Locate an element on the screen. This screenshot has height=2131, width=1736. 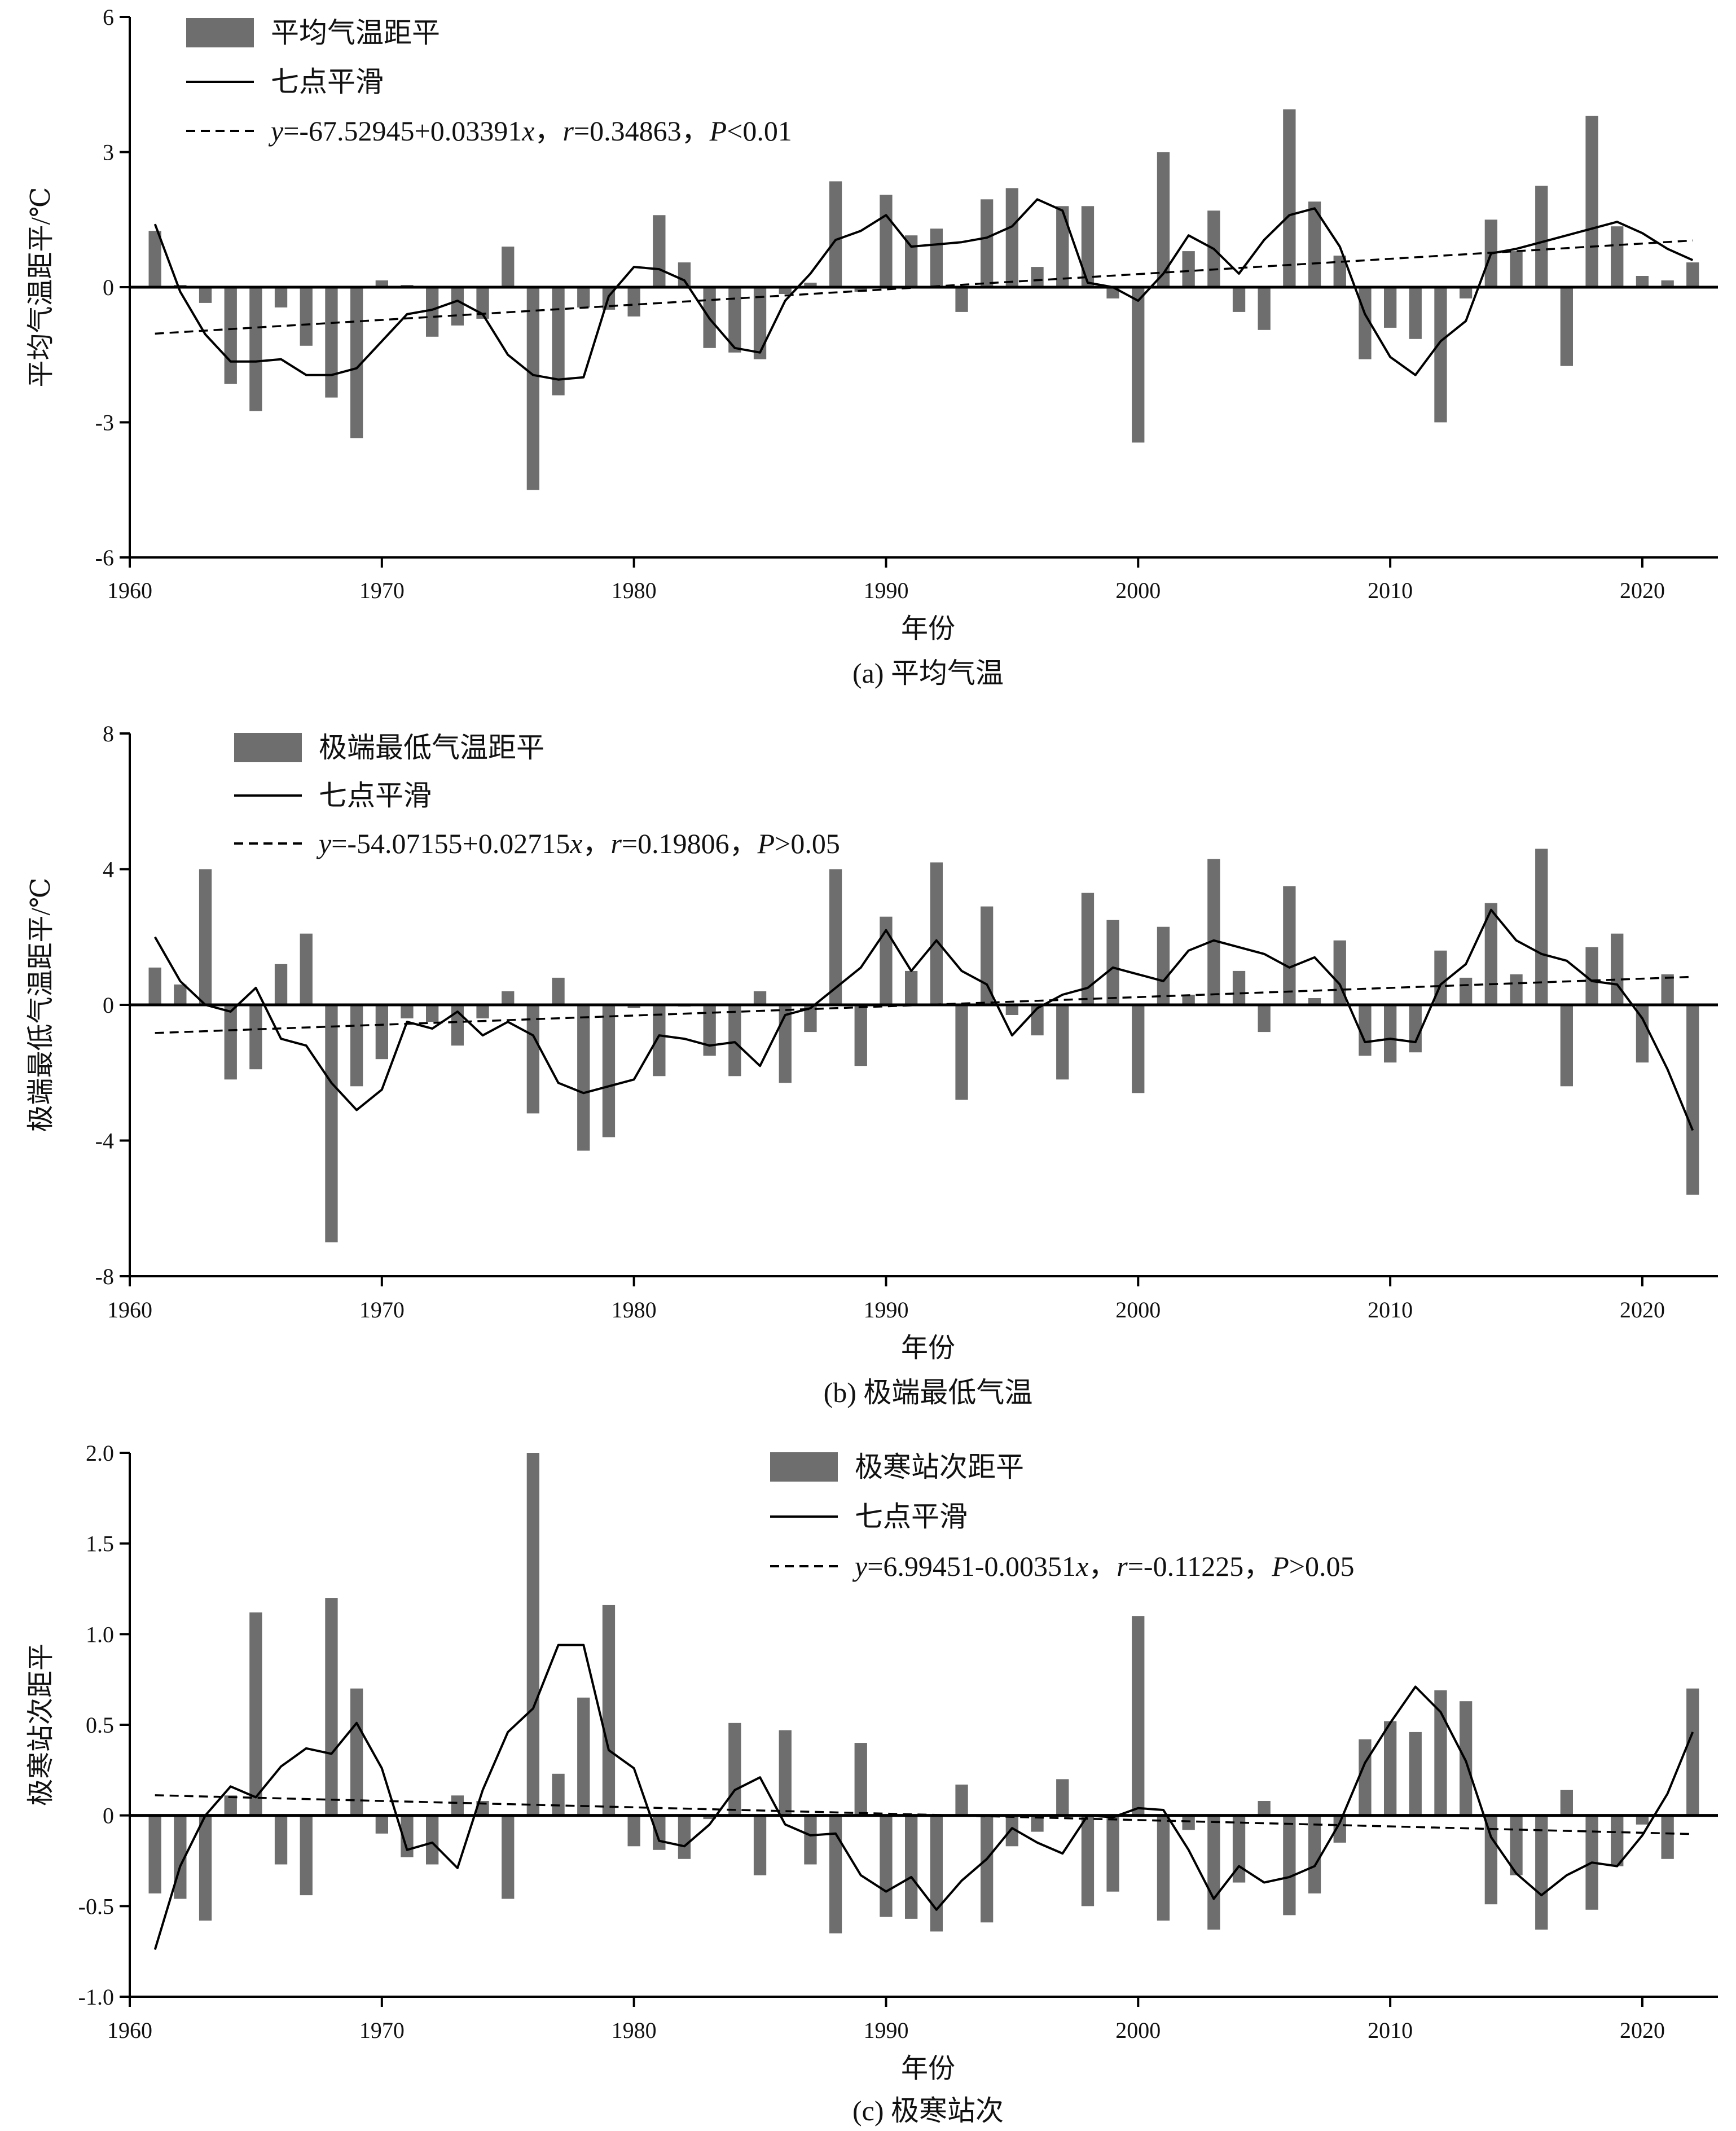
y-tick-label: 2.0 is located at coordinates (100, 1453).